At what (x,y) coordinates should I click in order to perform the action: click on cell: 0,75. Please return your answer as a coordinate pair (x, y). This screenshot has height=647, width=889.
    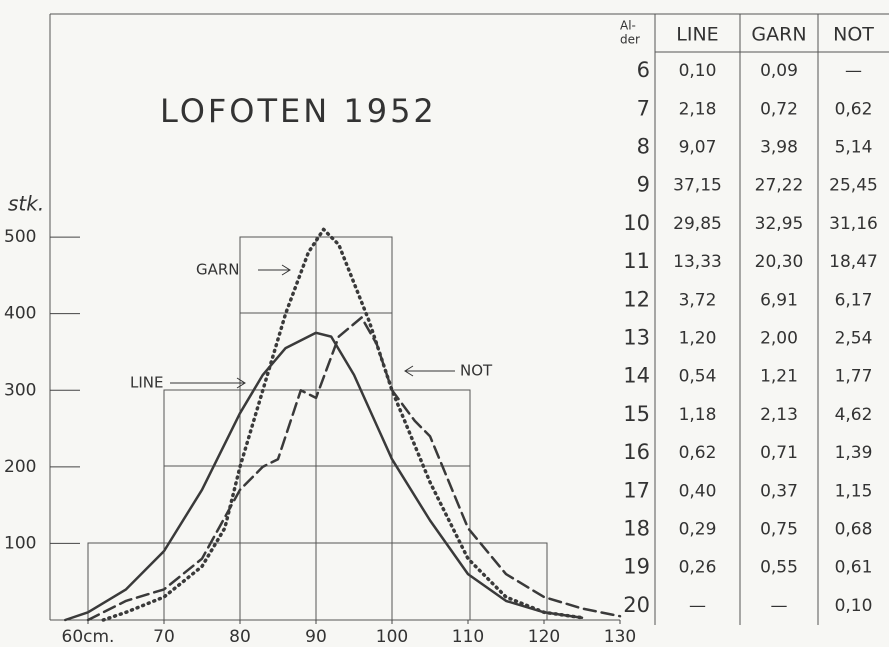
    Looking at the image, I should click on (779, 530).